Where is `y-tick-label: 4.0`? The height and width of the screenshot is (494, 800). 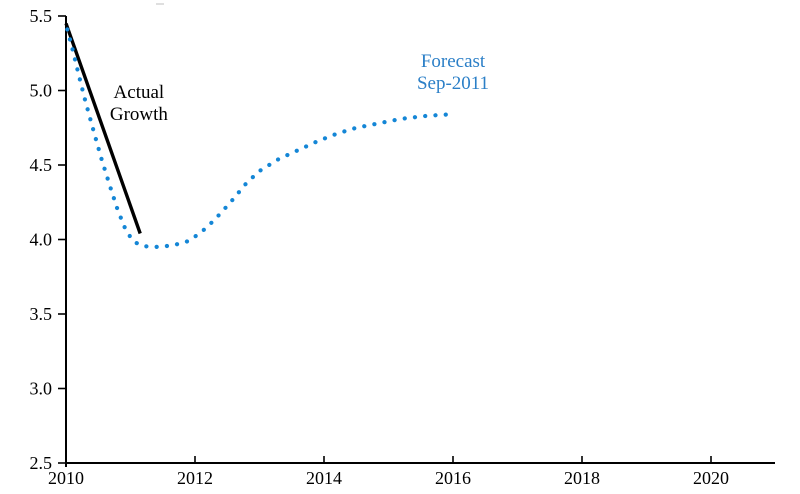
y-tick-label: 4.0 is located at coordinates (41, 240).